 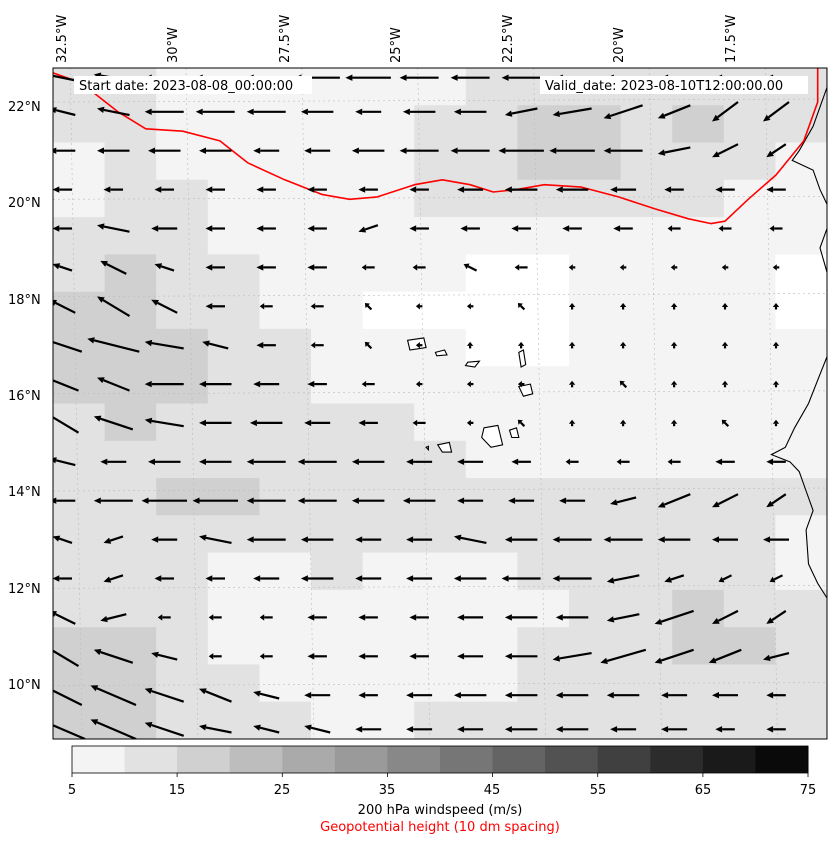 I want to click on colorbar-ticks: 5 15 25 35 45 55 65 75, so click(x=442, y=785).